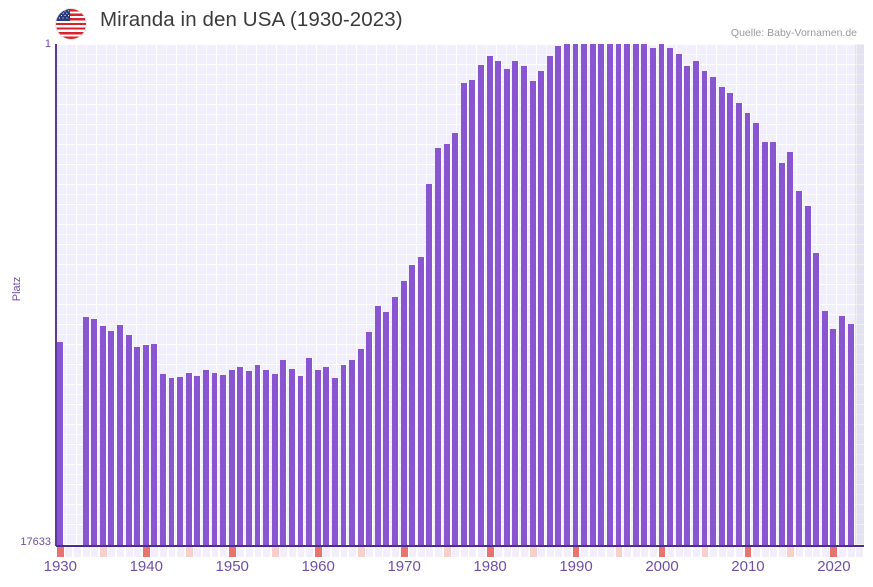  I want to click on bar-1971, so click(413, 405).